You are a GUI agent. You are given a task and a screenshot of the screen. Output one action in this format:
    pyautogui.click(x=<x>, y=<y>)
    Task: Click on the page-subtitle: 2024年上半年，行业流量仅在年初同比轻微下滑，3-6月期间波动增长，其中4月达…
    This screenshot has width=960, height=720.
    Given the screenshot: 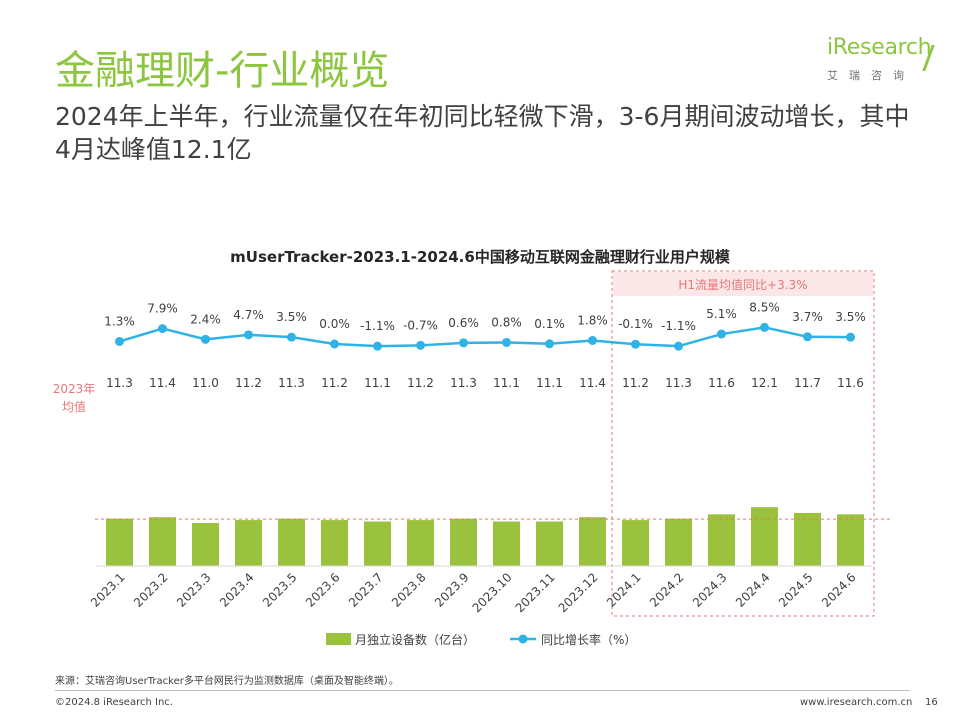 What is the action you would take?
    pyautogui.click(x=482, y=133)
    